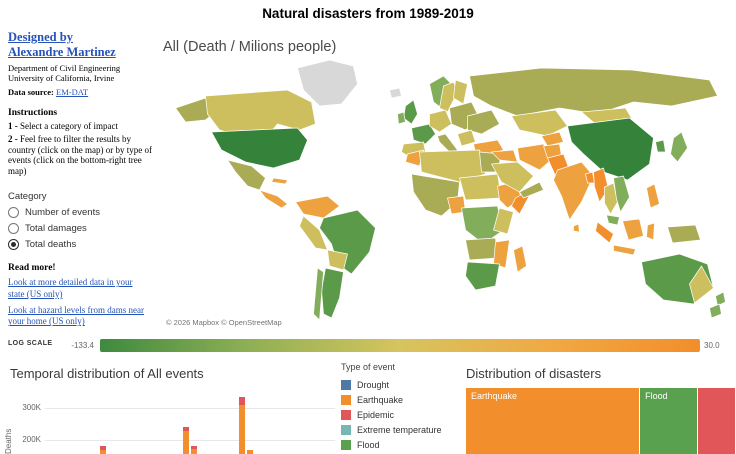  Describe the element at coordinates (190, 408) in the screenshot. I see `gridline-300k` at that location.